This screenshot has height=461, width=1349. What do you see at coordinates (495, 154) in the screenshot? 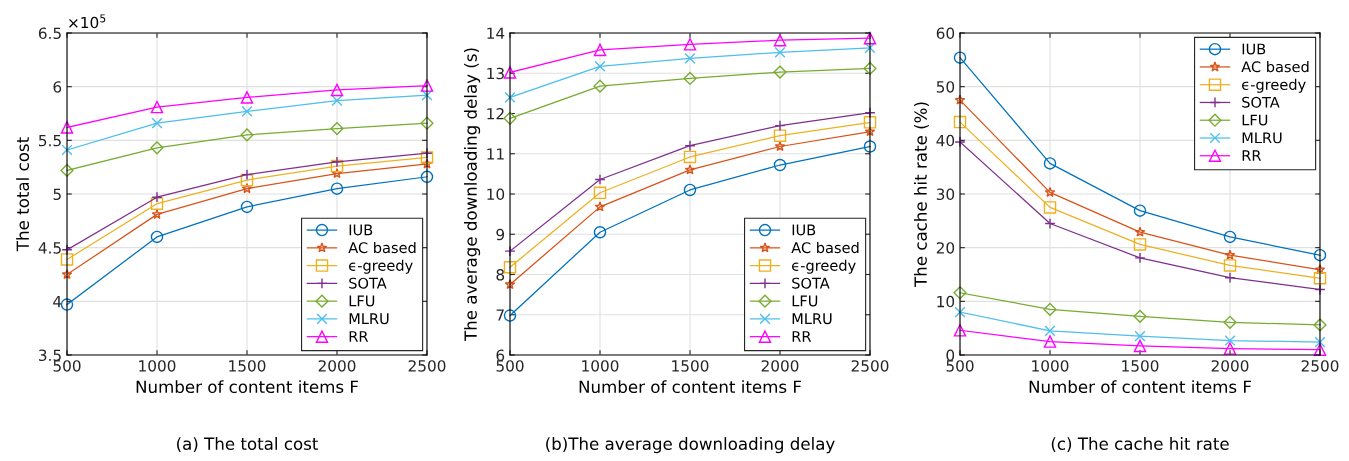
I see `y-tick-label: 11` at bounding box center [495, 154].